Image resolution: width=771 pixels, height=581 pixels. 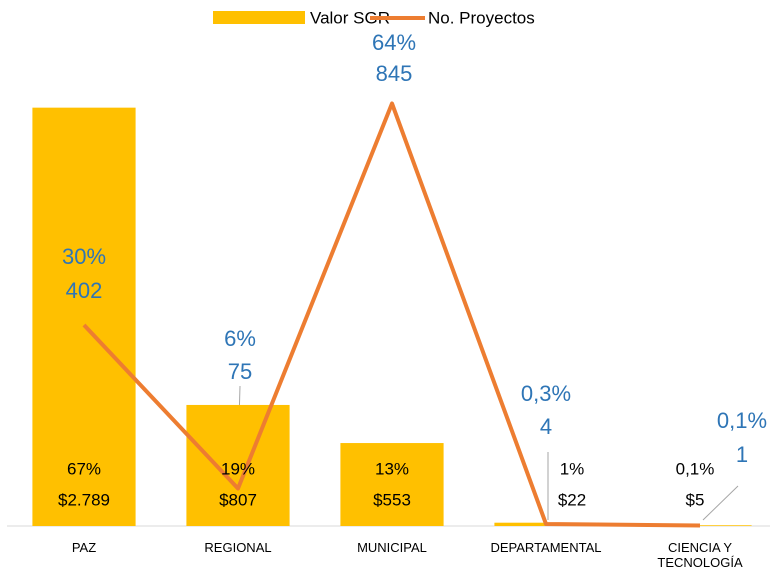 I want to click on x-tick-label-box: MUNICIPAL, so click(x=392, y=547).